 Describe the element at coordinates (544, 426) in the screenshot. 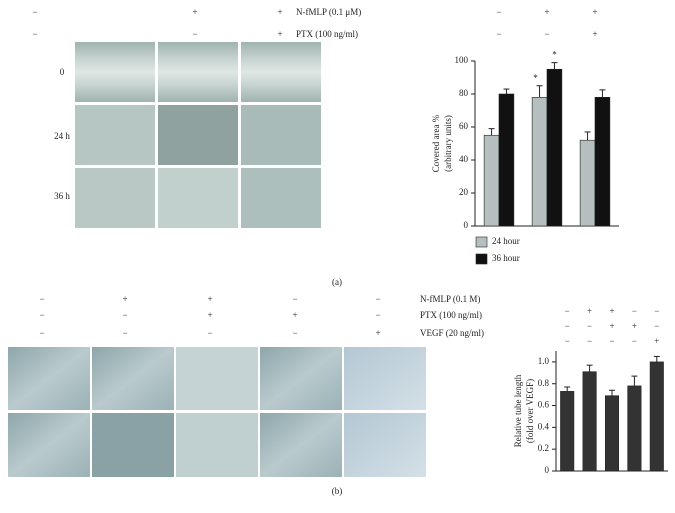

I see `y-tick-label: 0.4` at that location.